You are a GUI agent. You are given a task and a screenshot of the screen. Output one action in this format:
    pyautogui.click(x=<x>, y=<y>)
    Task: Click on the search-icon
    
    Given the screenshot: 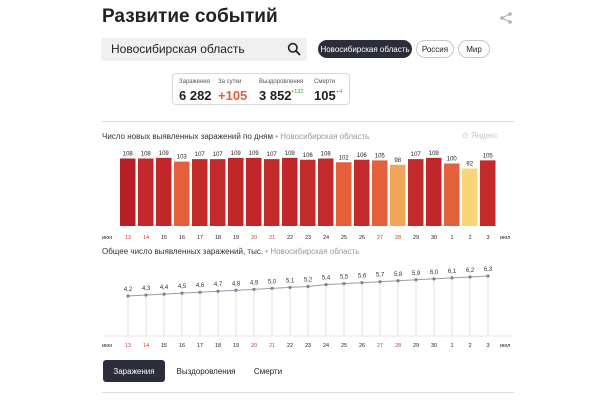 What is the action you would take?
    pyautogui.click(x=294, y=49)
    